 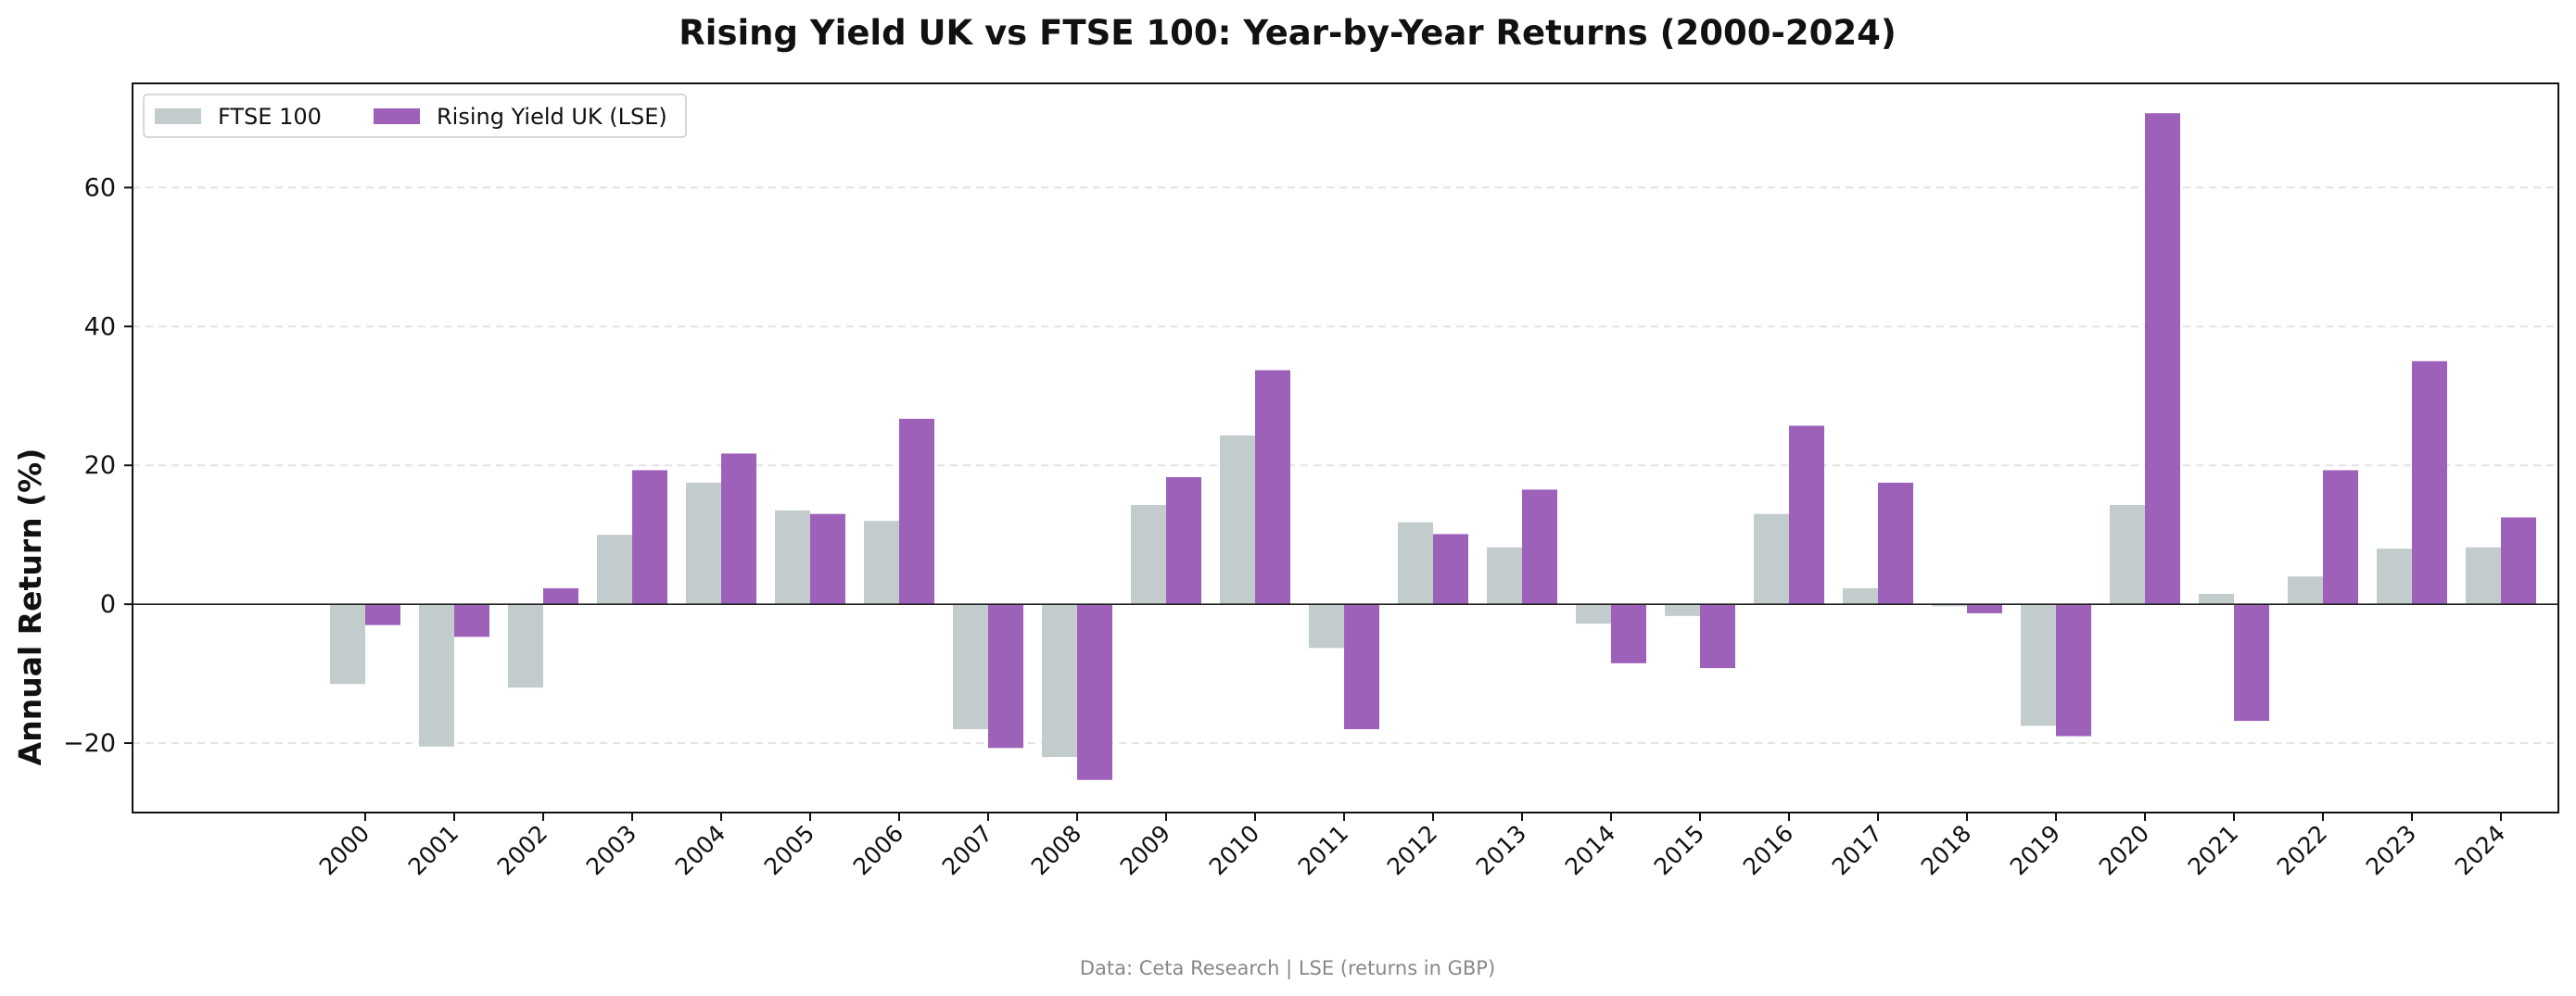 What do you see at coordinates (471, 620) in the screenshot?
I see `rising-yield-bar-2001` at bounding box center [471, 620].